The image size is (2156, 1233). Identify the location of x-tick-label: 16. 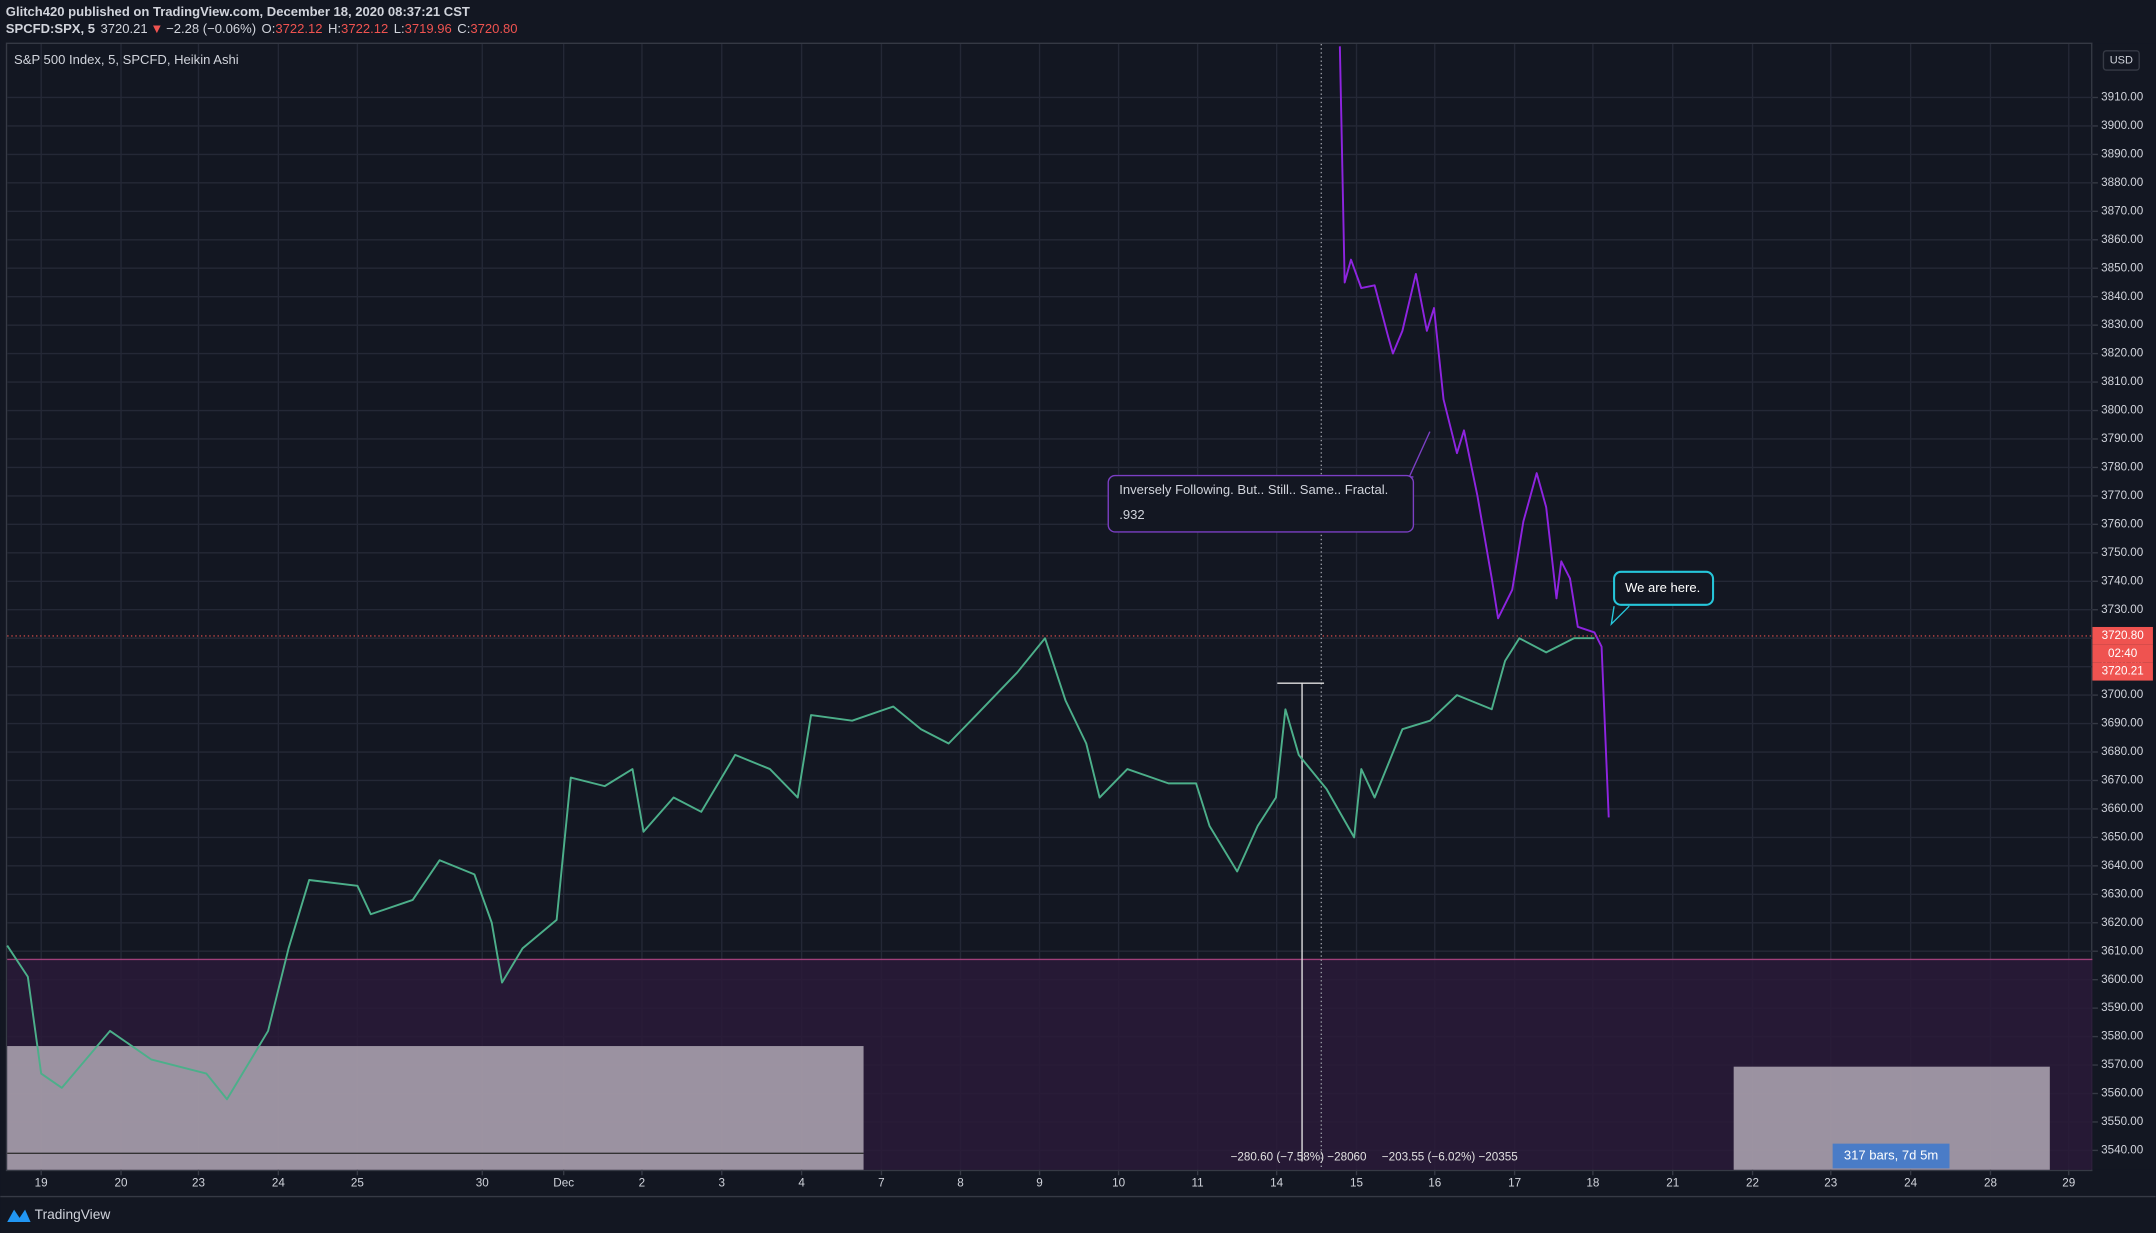
(1434, 1183).